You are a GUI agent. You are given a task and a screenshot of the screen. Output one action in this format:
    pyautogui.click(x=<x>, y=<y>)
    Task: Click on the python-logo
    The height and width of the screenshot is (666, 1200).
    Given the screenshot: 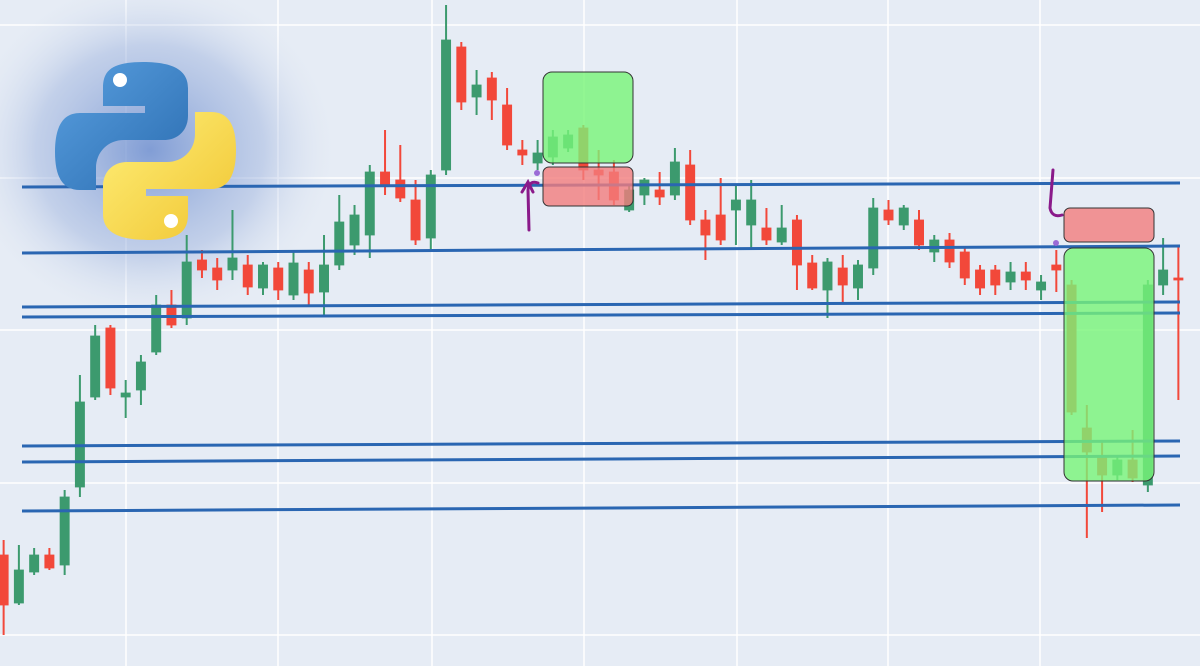 What is the action you would take?
    pyautogui.click(x=145, y=151)
    